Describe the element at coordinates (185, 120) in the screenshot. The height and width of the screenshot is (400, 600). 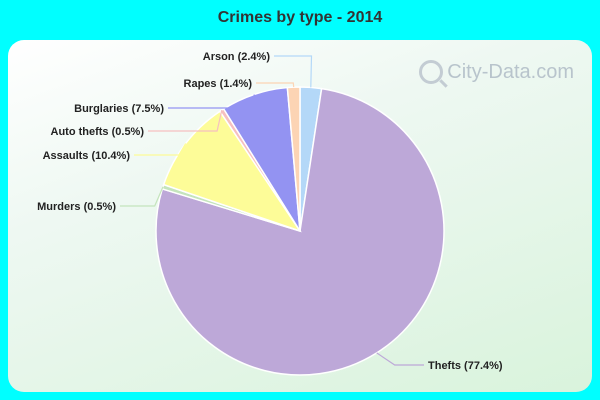
I see `leader-line-auto-thefts` at that location.